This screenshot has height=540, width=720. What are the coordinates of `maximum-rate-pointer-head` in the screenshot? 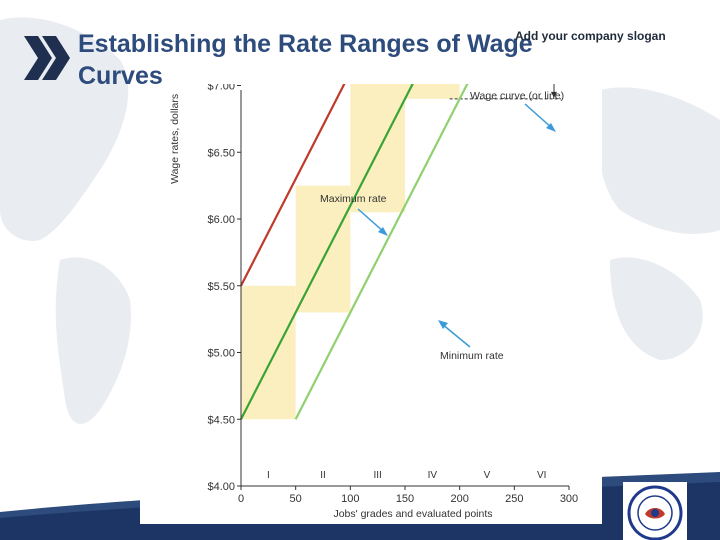 It's located at (383, 231).